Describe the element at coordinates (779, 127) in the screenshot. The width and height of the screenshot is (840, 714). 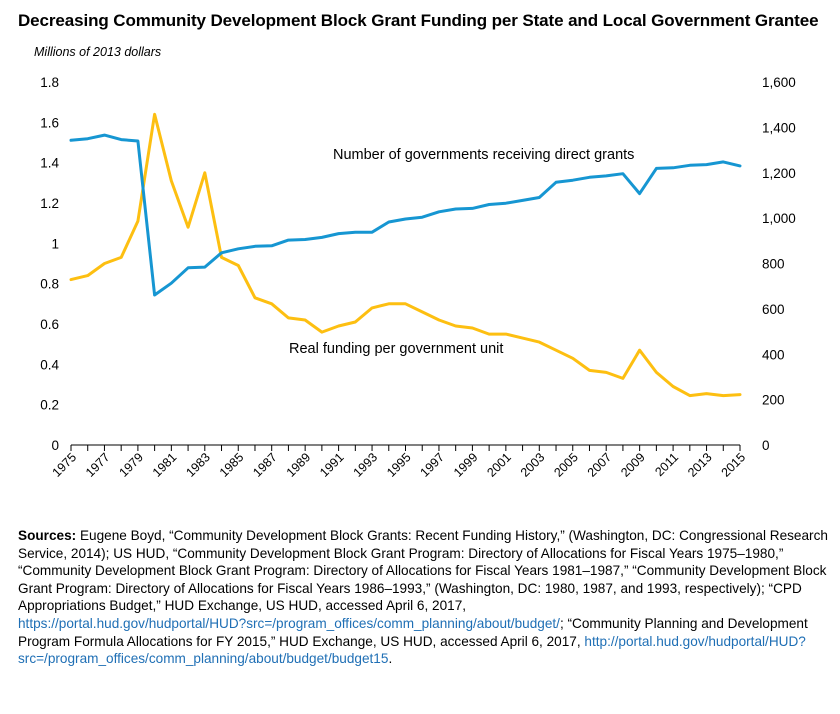
I see `right-tick-label: 1,400` at that location.